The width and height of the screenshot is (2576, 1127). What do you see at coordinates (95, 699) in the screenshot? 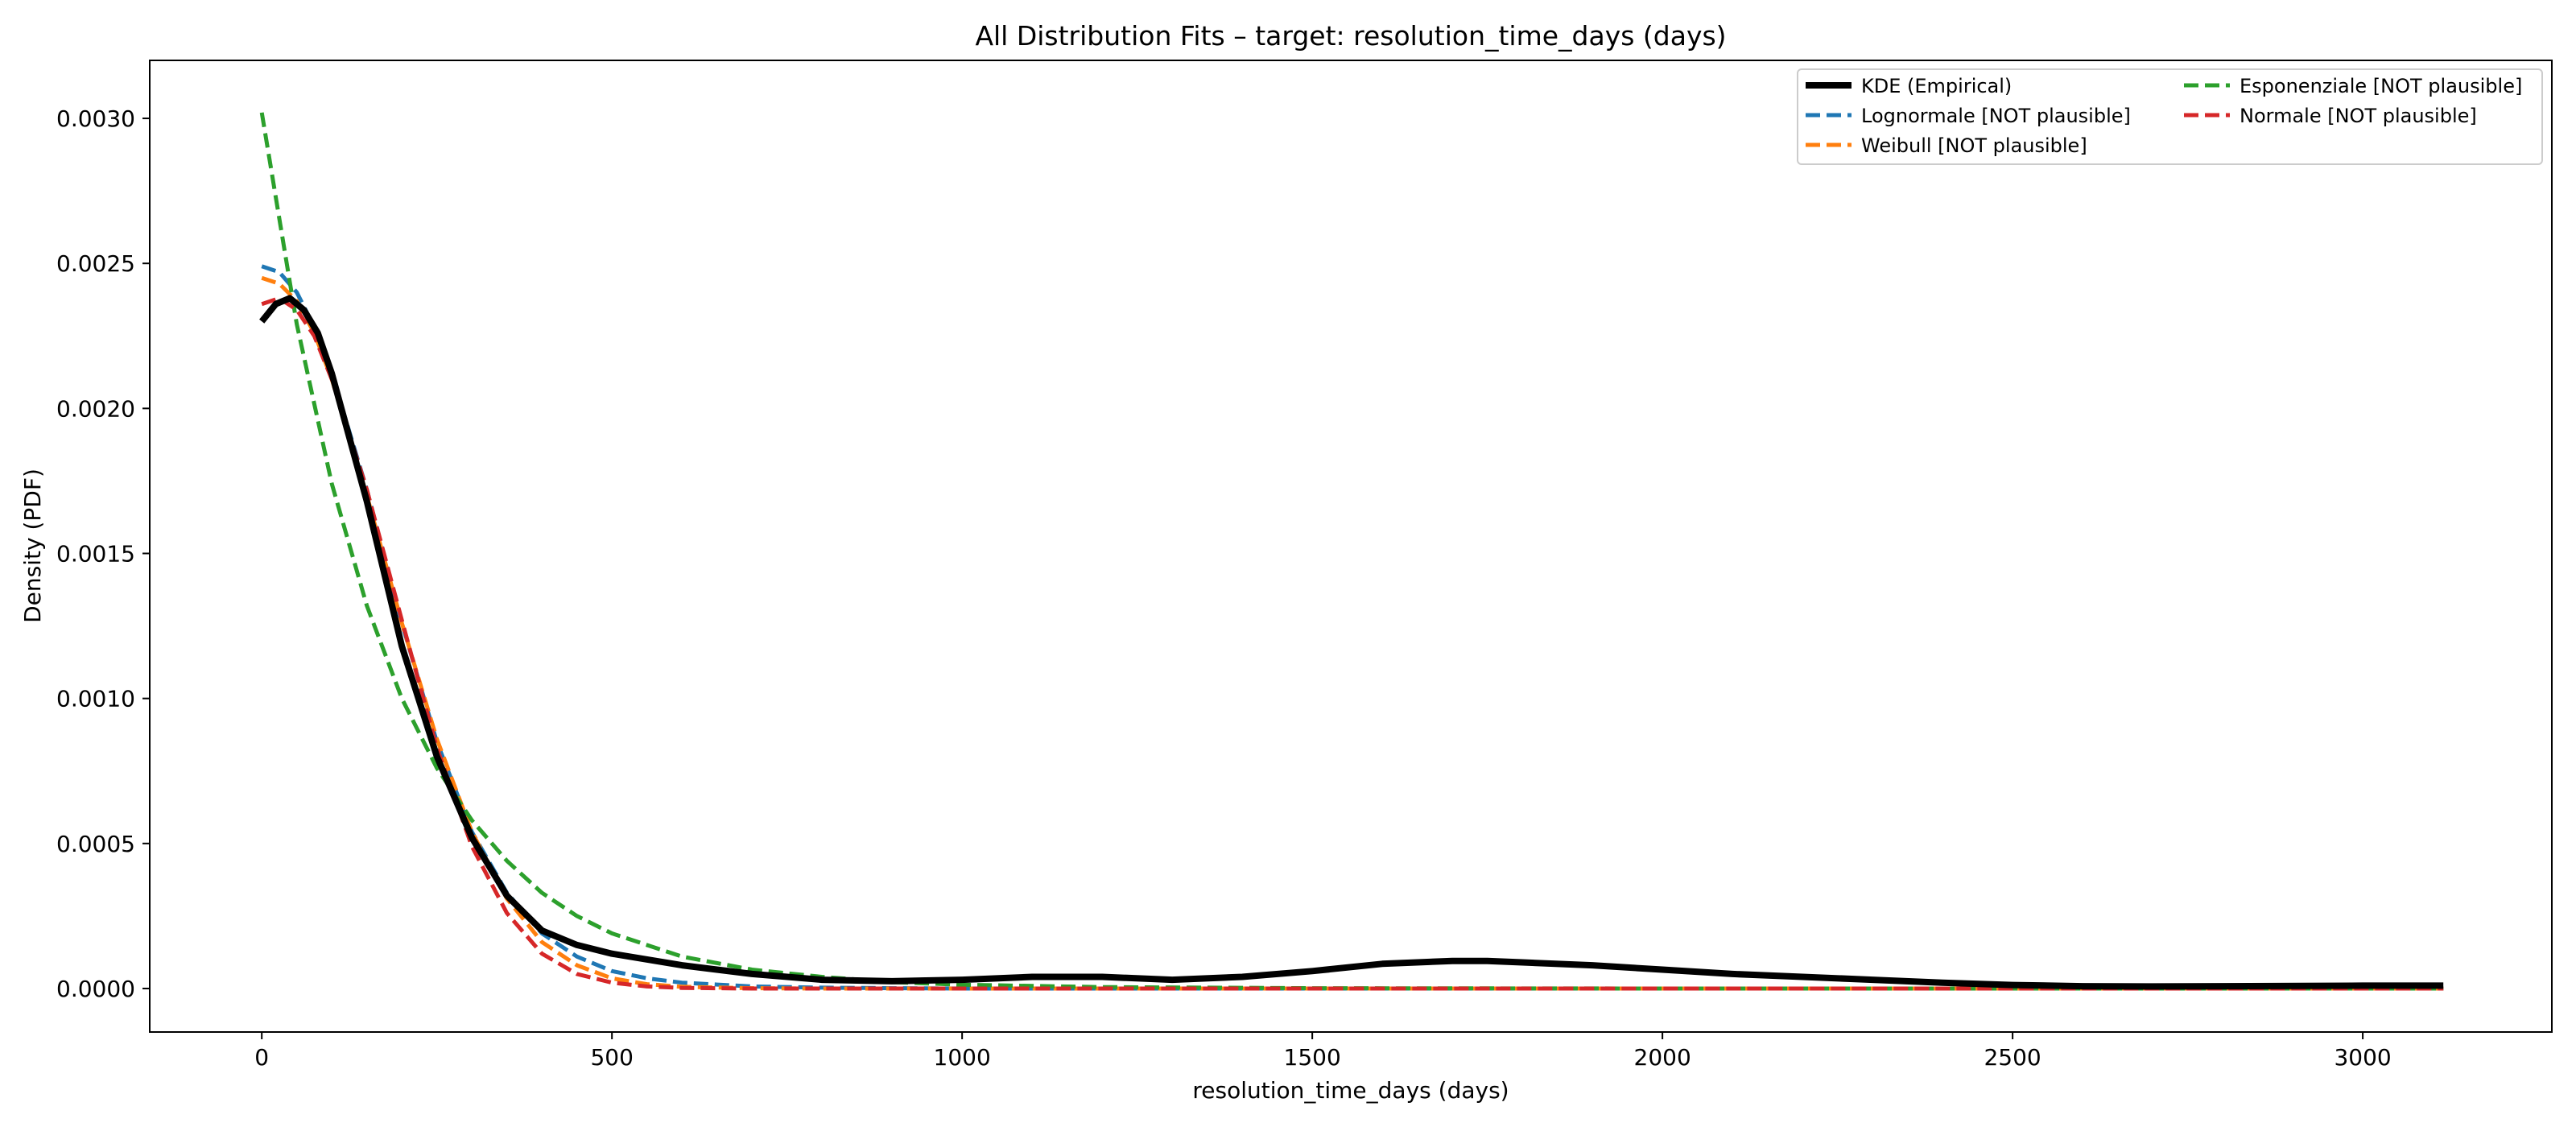
I see `y-tick-label: 0.0010` at bounding box center [95, 699].